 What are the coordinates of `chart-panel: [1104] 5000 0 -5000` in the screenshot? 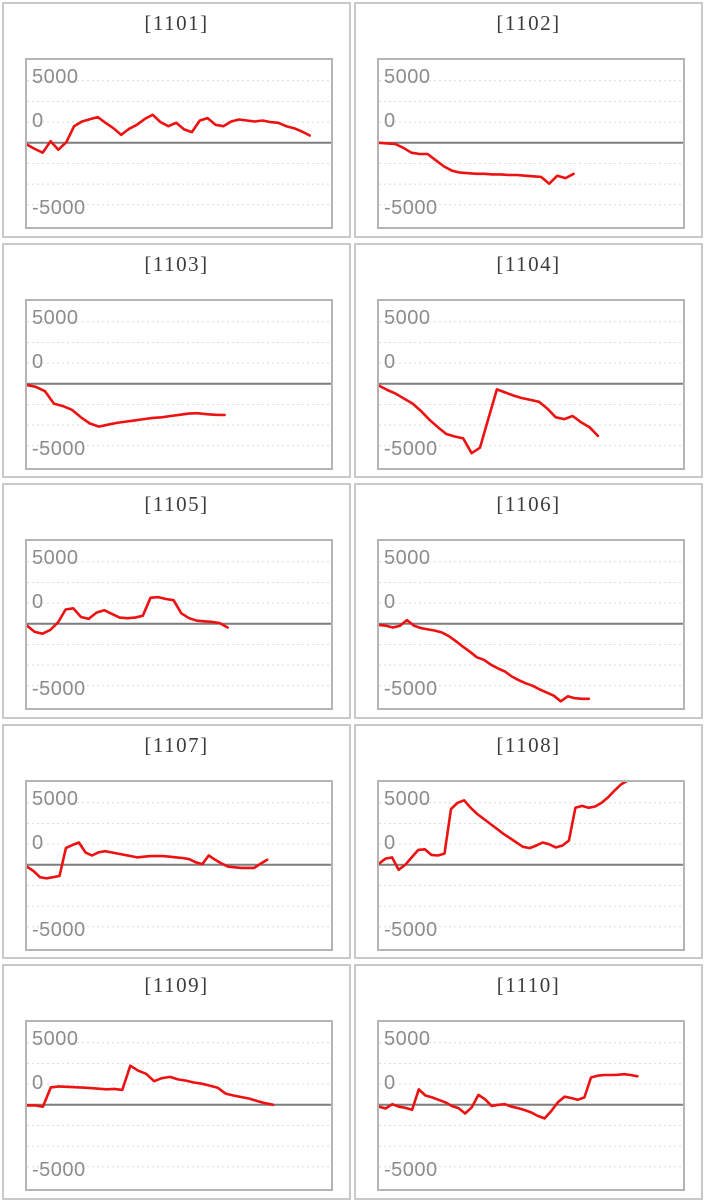 It's located at (528, 360).